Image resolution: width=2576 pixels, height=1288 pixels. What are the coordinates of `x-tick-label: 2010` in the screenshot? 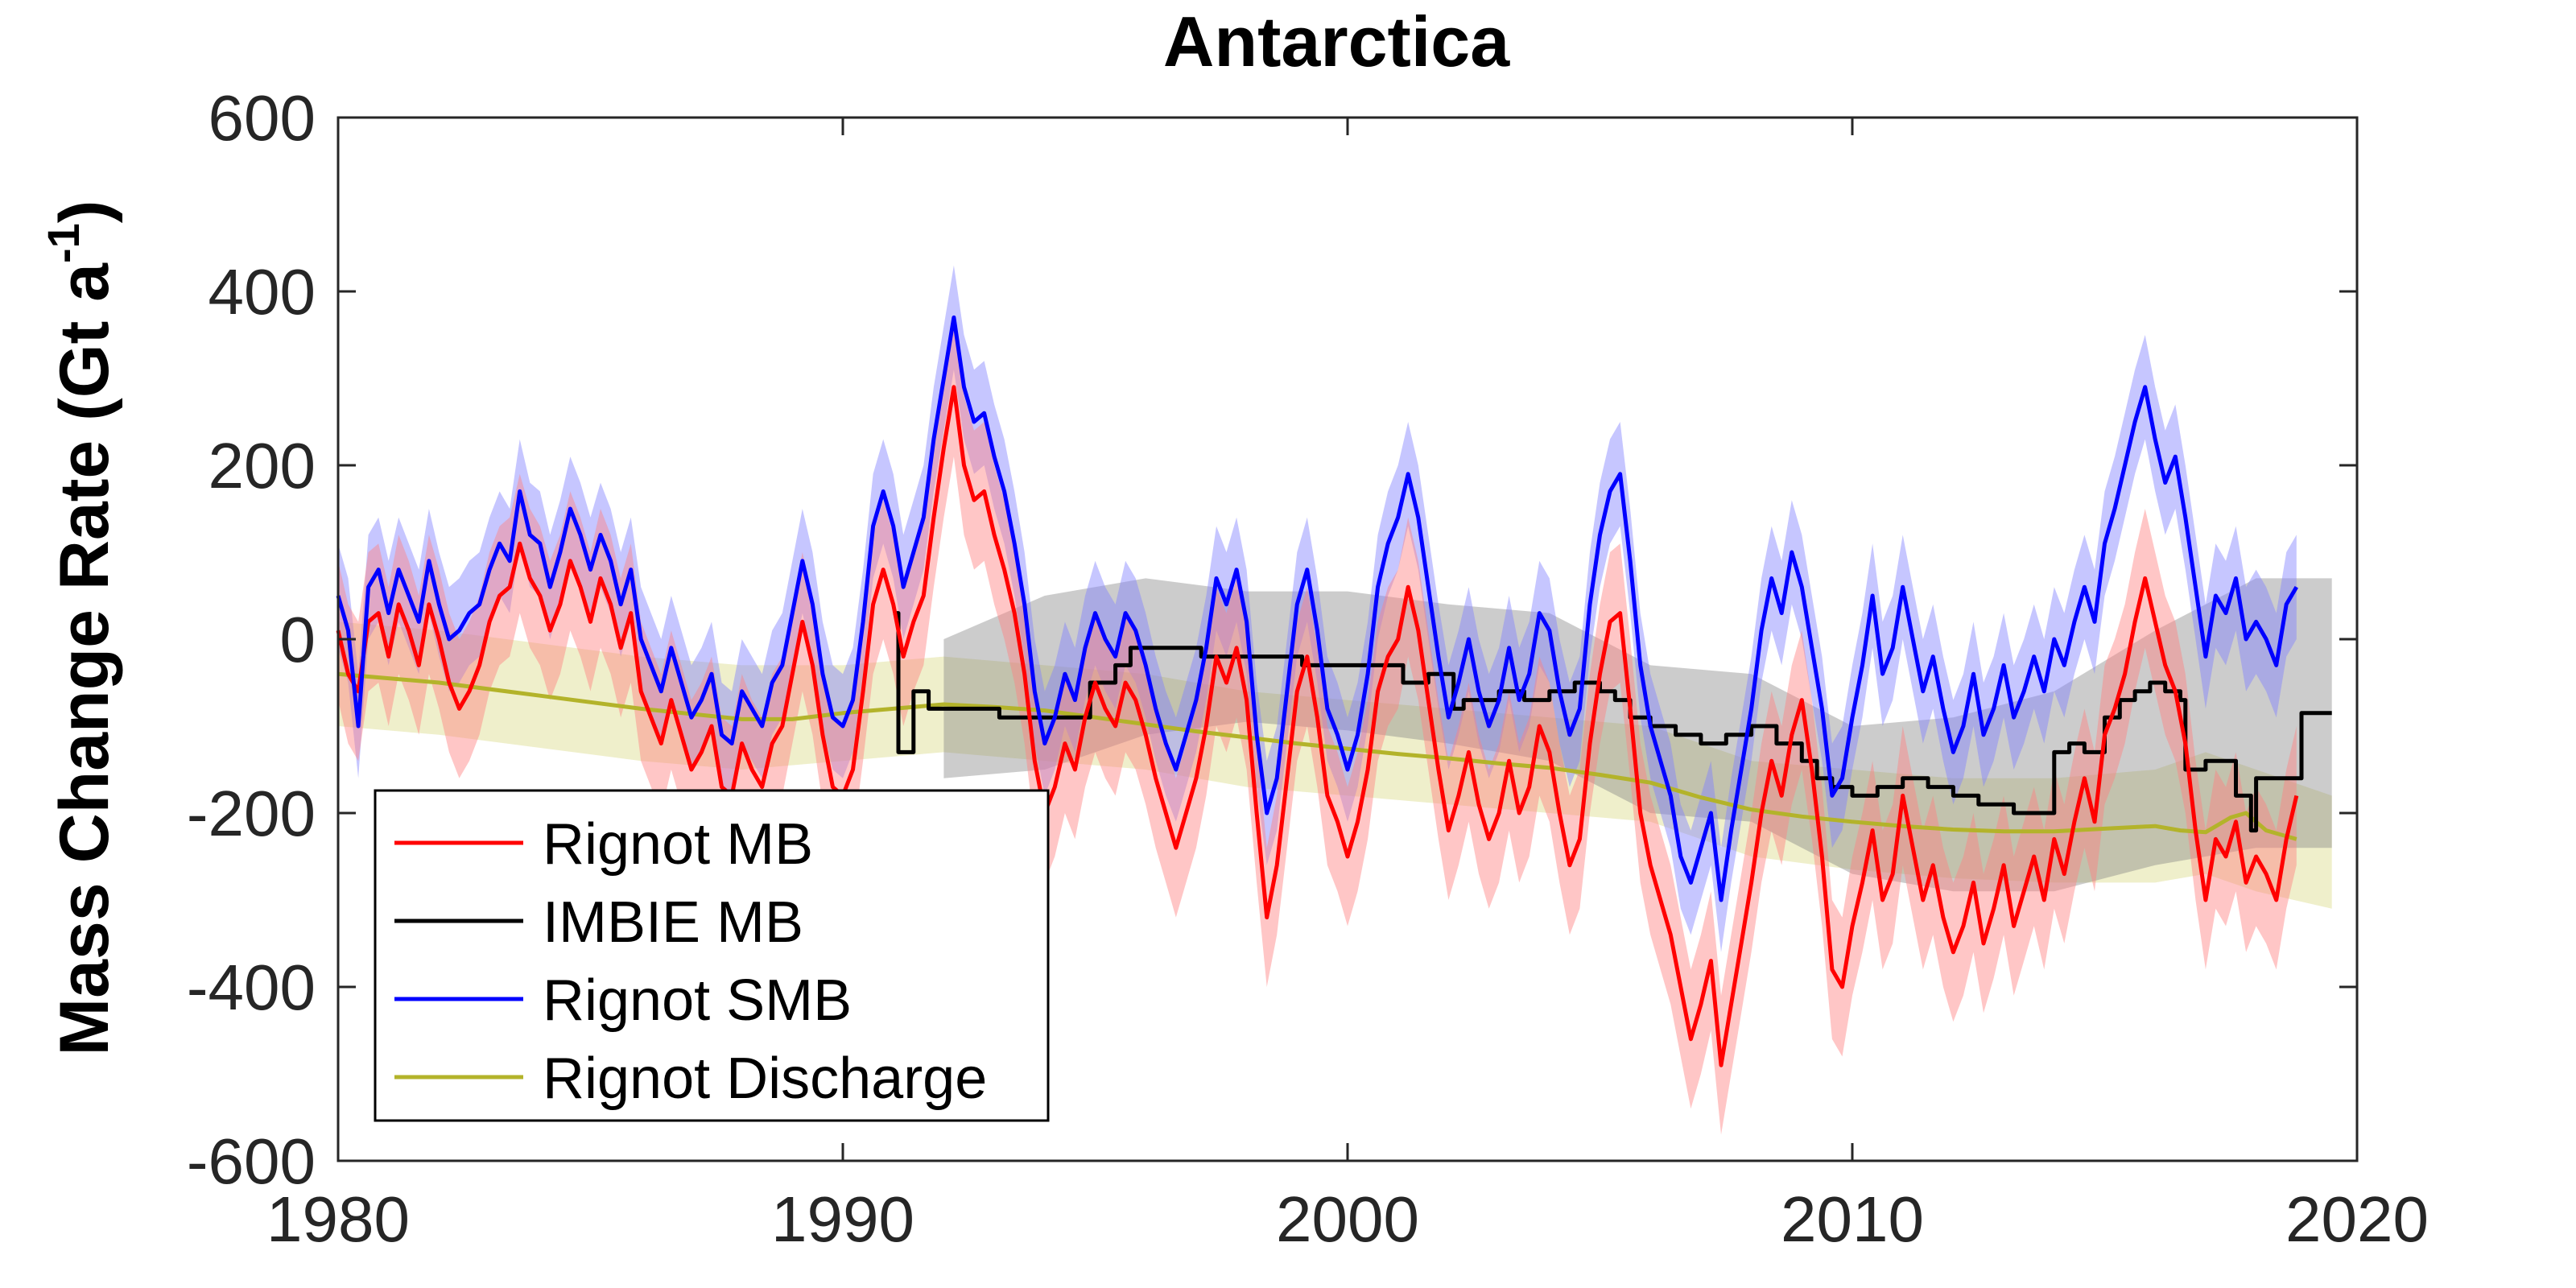 It's located at (1852, 1219).